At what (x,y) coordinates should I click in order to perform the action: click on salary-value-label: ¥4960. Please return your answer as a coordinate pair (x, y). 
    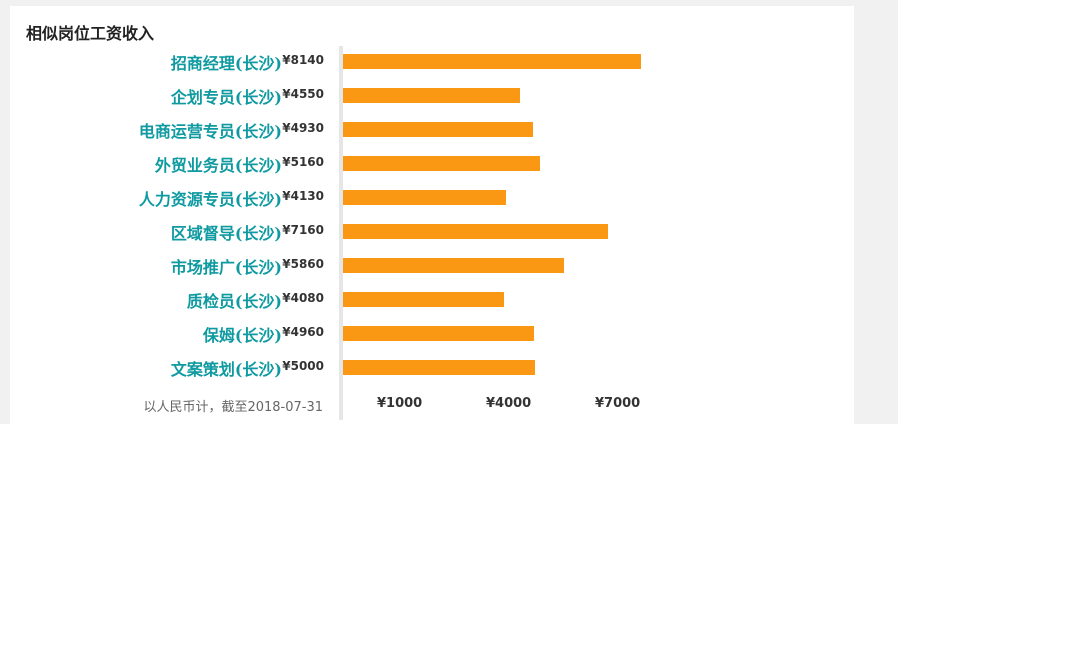
    Looking at the image, I should click on (303, 332).